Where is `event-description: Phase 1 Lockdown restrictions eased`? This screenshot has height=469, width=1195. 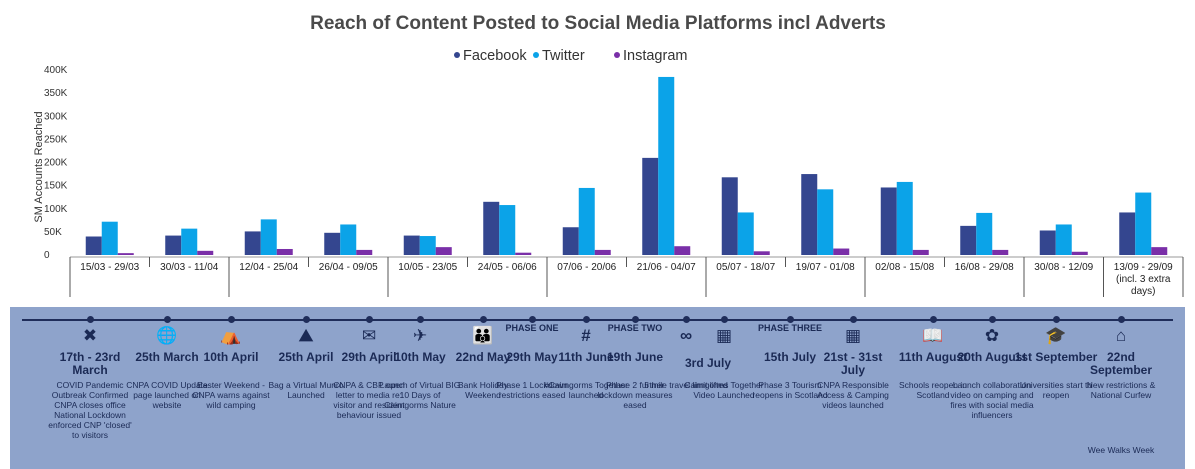
event-description: Phase 1 Lockdown restrictions eased is located at coordinates (532, 390).